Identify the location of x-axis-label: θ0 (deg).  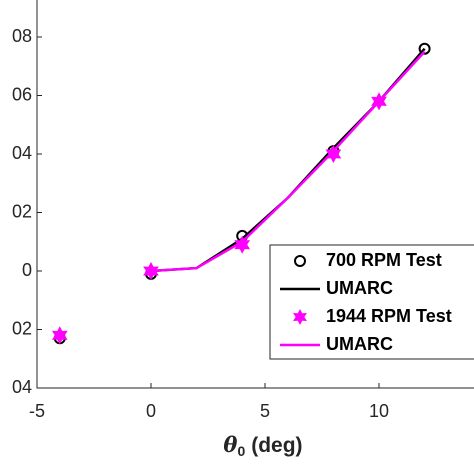
(262, 445).